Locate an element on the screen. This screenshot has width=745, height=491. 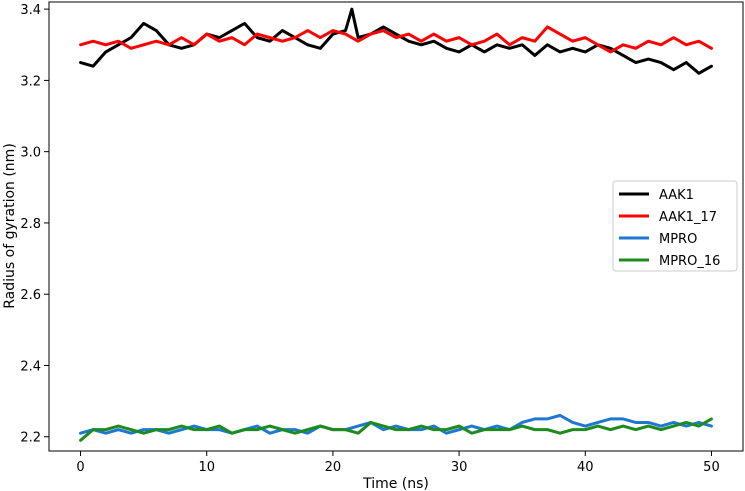
x-axis: 0 10 20 30 40 50 is located at coordinates (398, 463).